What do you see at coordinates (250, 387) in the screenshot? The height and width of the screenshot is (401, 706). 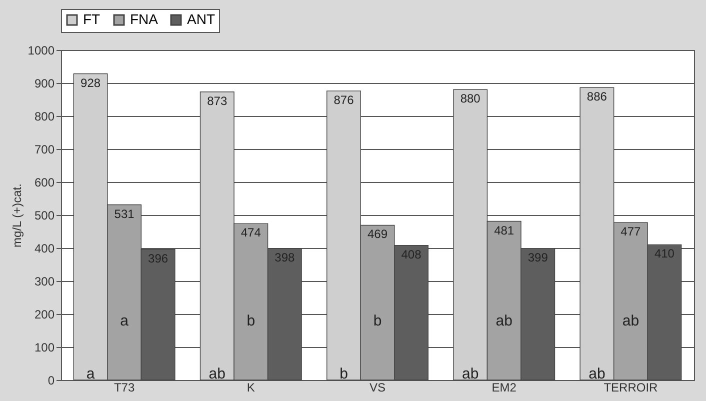 I see `x-tick-label: K` at bounding box center [250, 387].